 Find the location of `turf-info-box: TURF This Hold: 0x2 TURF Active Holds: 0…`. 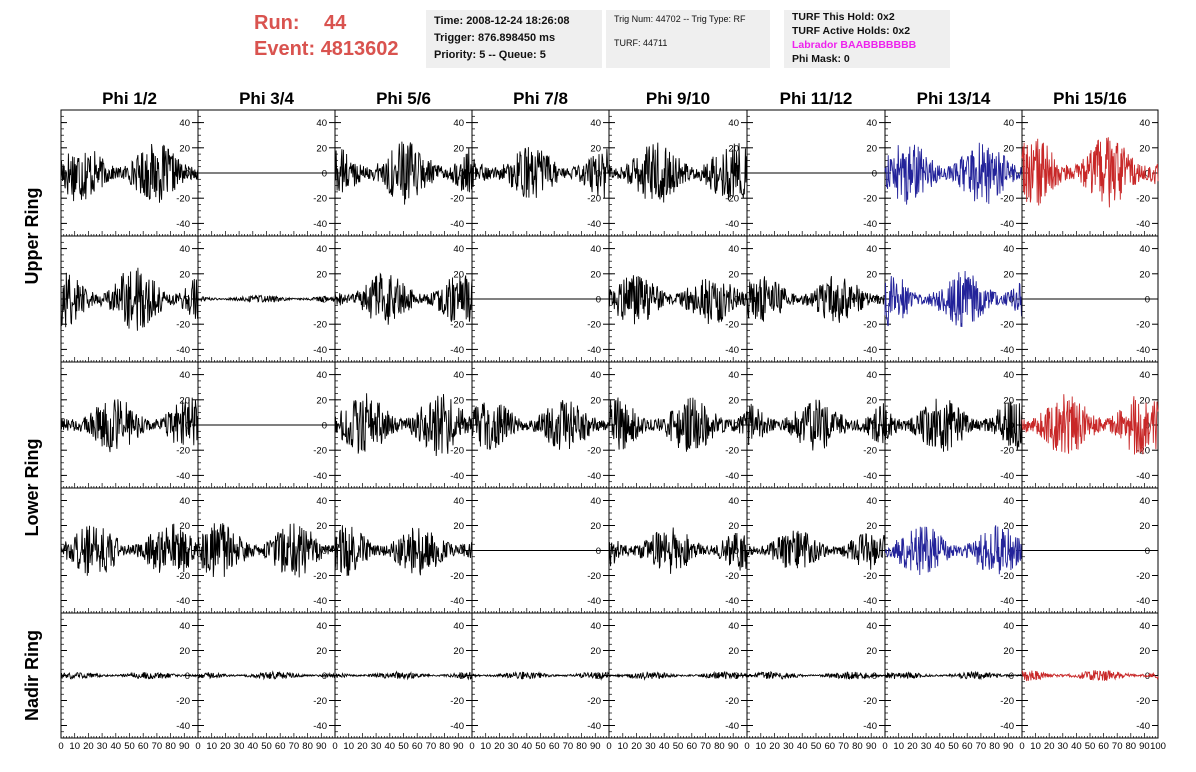

turf-info-box: TURF This Hold: 0x2 TURF Active Holds: 0… is located at coordinates (867, 39).